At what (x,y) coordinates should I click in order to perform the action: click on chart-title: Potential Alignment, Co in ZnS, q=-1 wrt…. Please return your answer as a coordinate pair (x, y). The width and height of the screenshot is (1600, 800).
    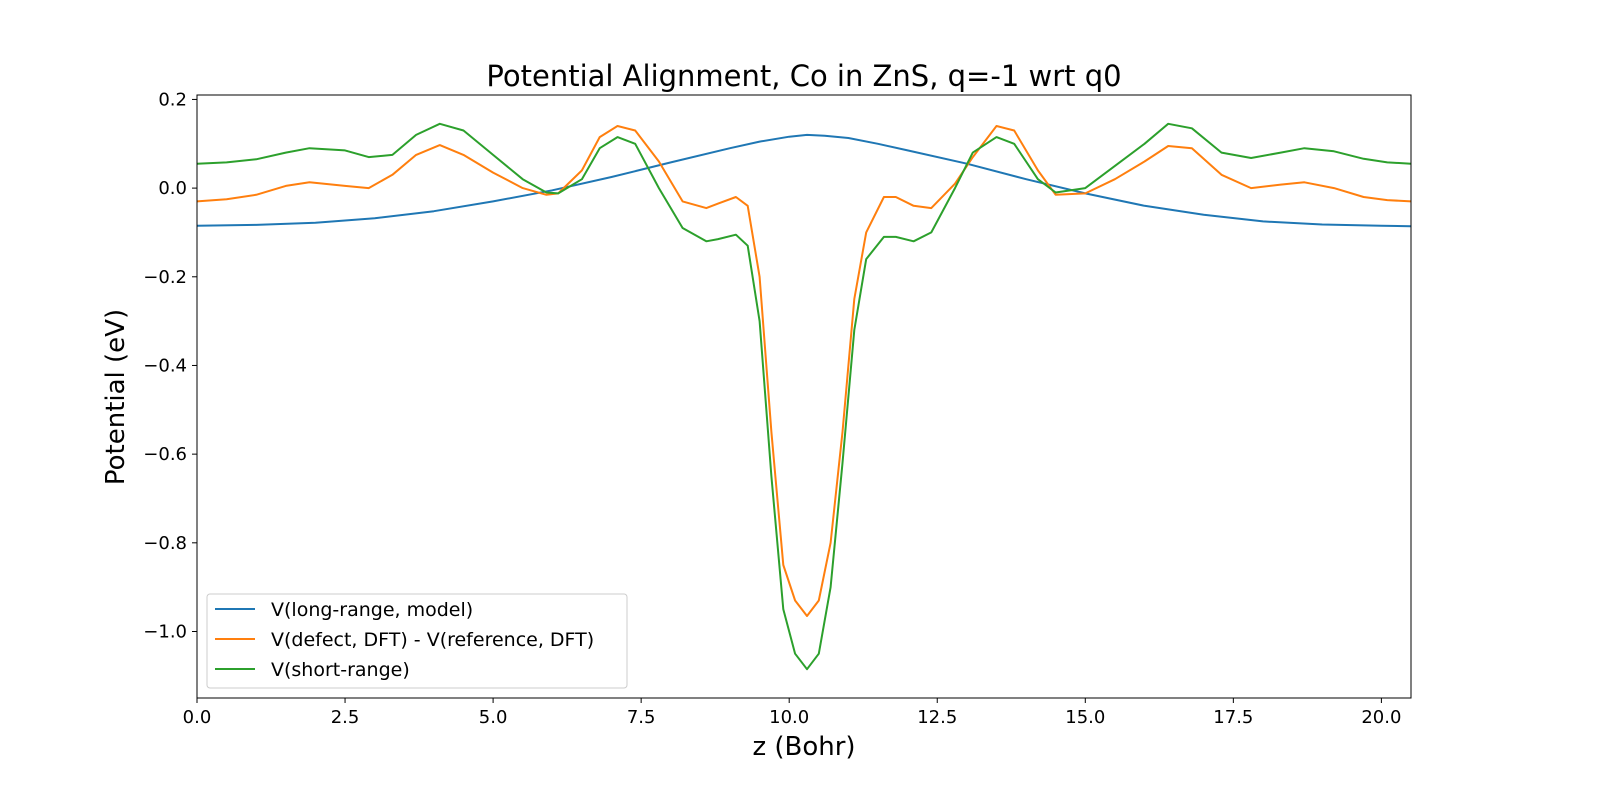
    Looking at the image, I should click on (803, 76).